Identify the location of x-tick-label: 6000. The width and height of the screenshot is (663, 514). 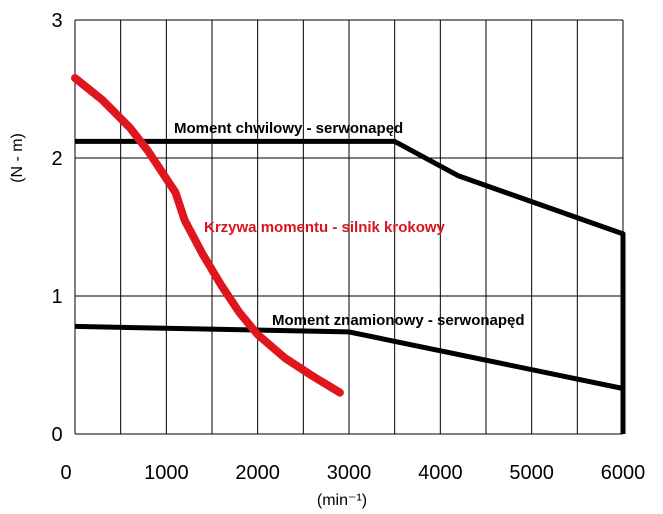
(623, 473).